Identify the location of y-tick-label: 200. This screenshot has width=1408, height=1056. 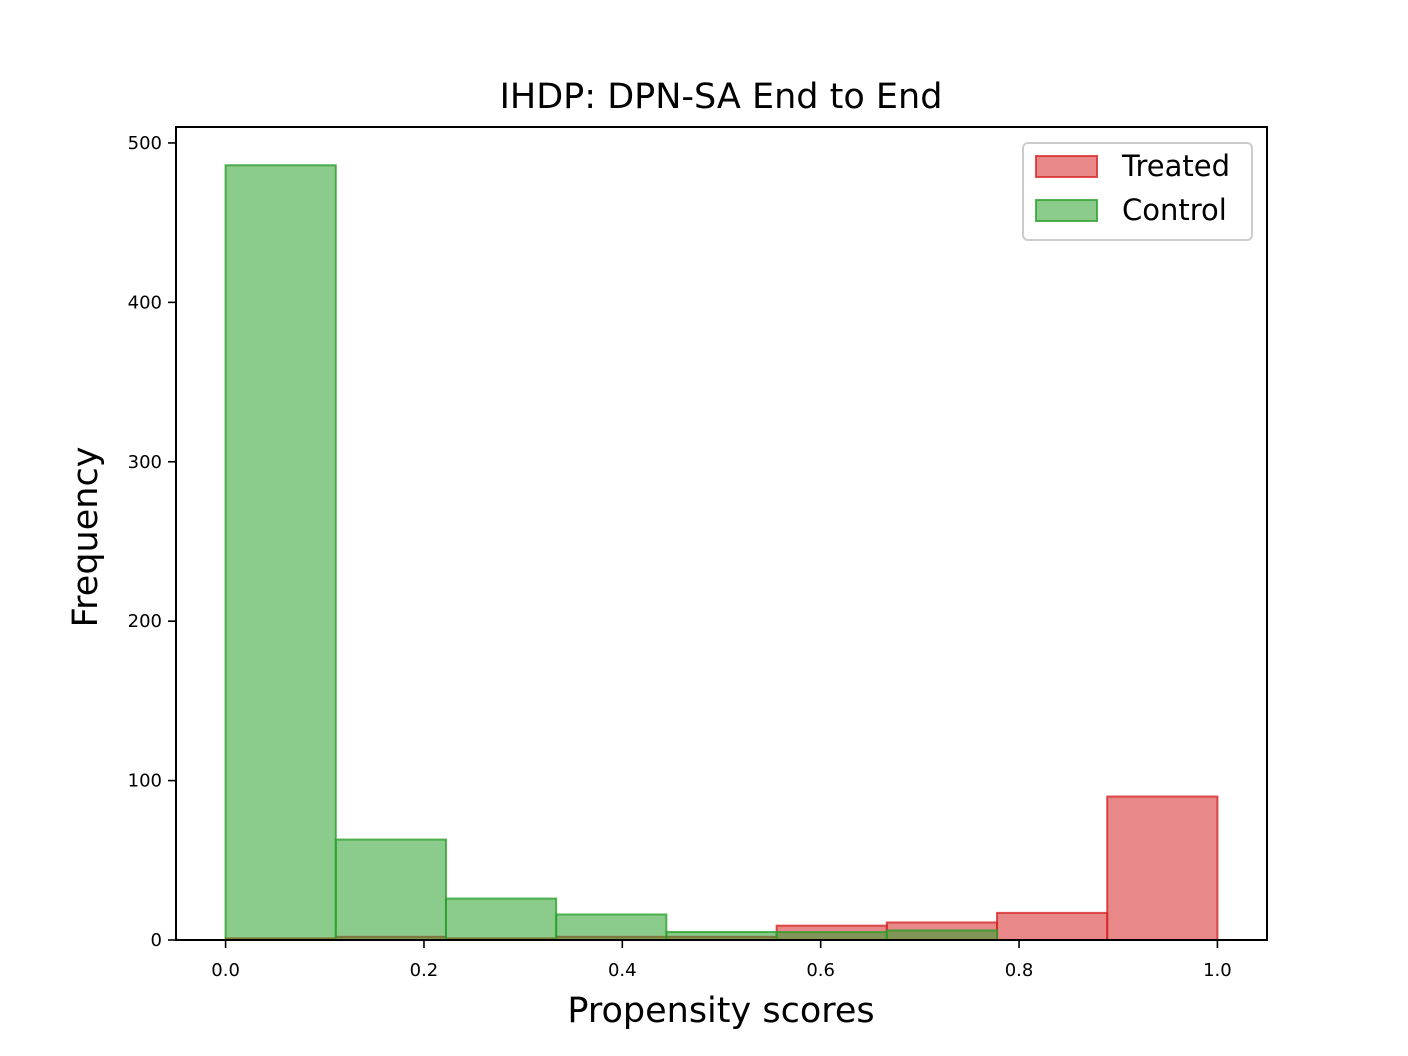
(145, 621).